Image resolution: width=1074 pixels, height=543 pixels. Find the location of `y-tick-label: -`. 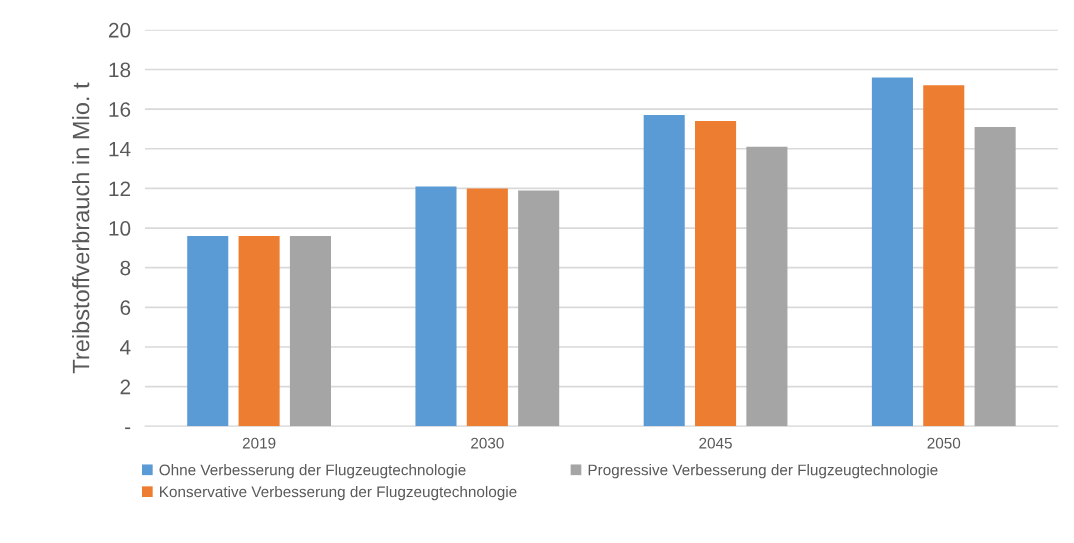

y-tick-label: - is located at coordinates (128, 428).